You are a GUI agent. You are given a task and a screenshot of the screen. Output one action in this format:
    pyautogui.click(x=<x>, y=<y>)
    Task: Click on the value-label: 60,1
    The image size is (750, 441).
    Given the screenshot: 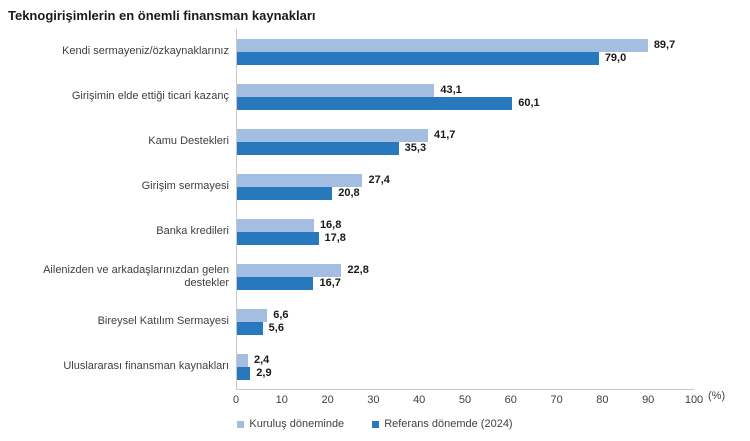 What is the action you would take?
    pyautogui.click(x=529, y=103)
    